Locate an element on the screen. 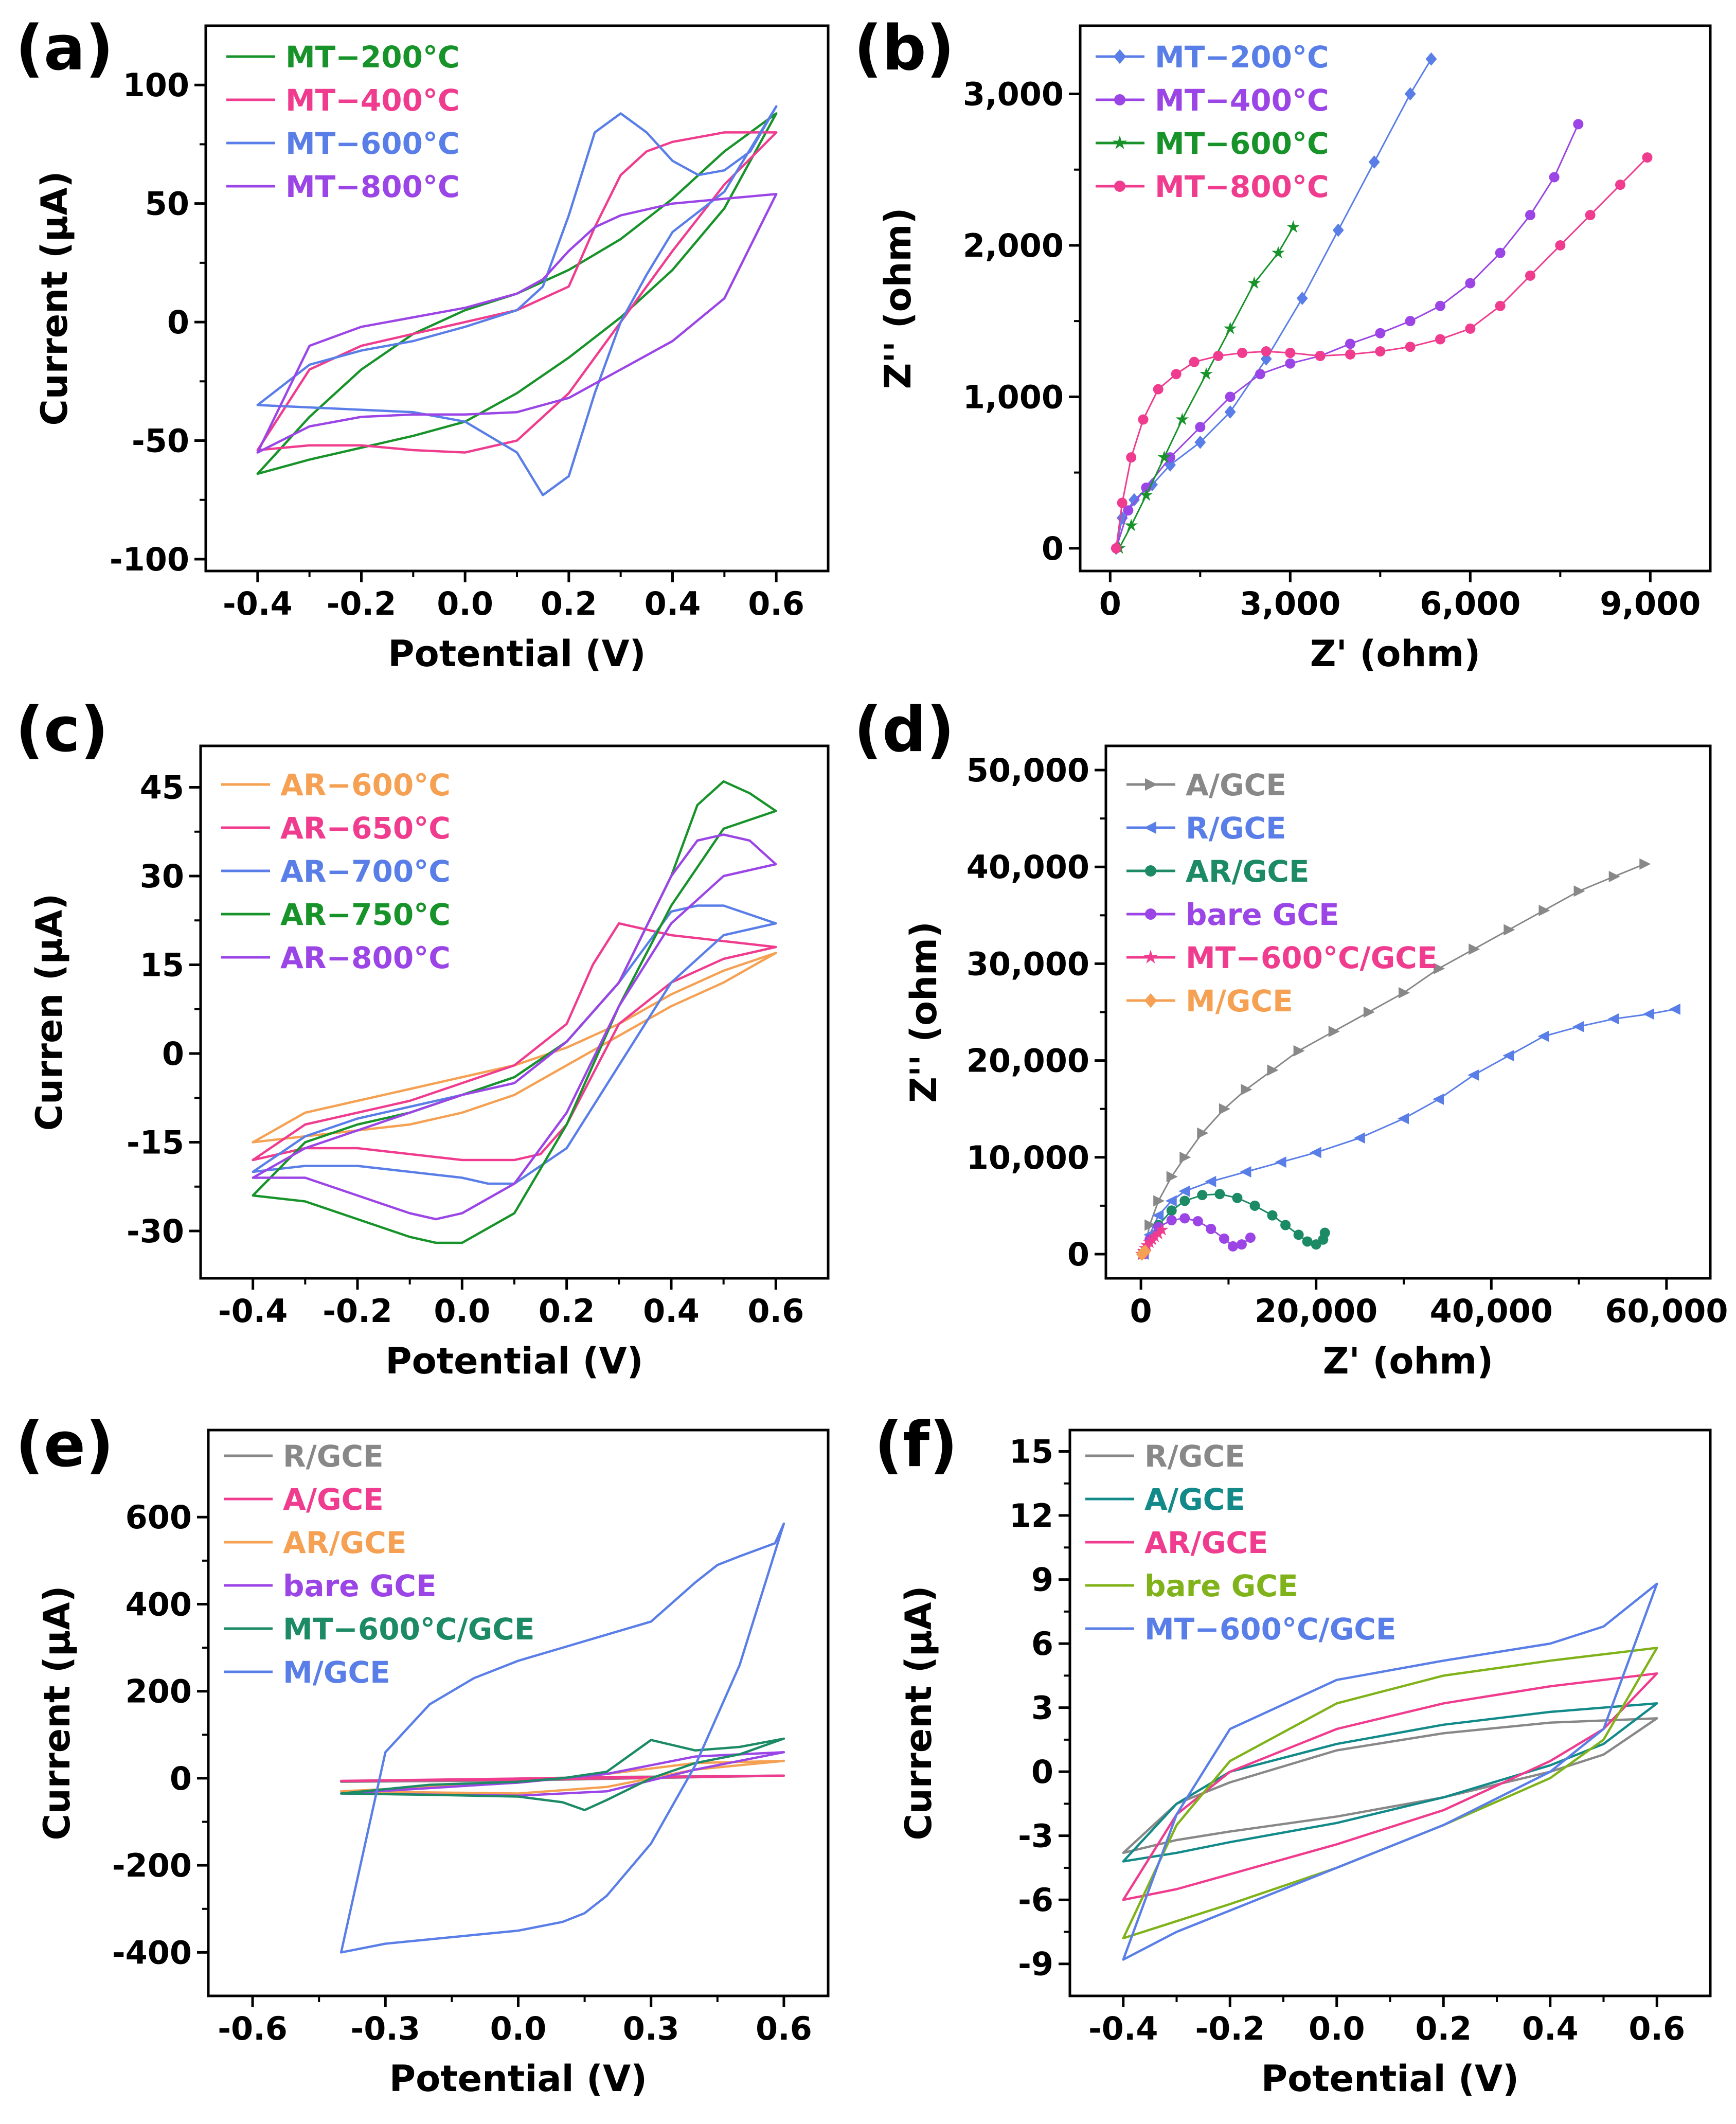  legend-label: MT−200°C is located at coordinates (1242, 57).